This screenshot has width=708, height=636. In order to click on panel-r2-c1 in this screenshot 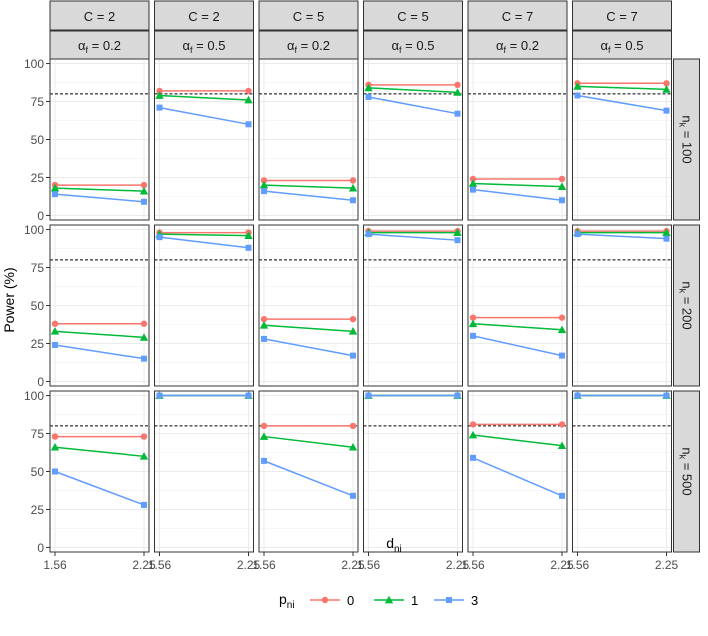, I will do `click(99, 305)`.